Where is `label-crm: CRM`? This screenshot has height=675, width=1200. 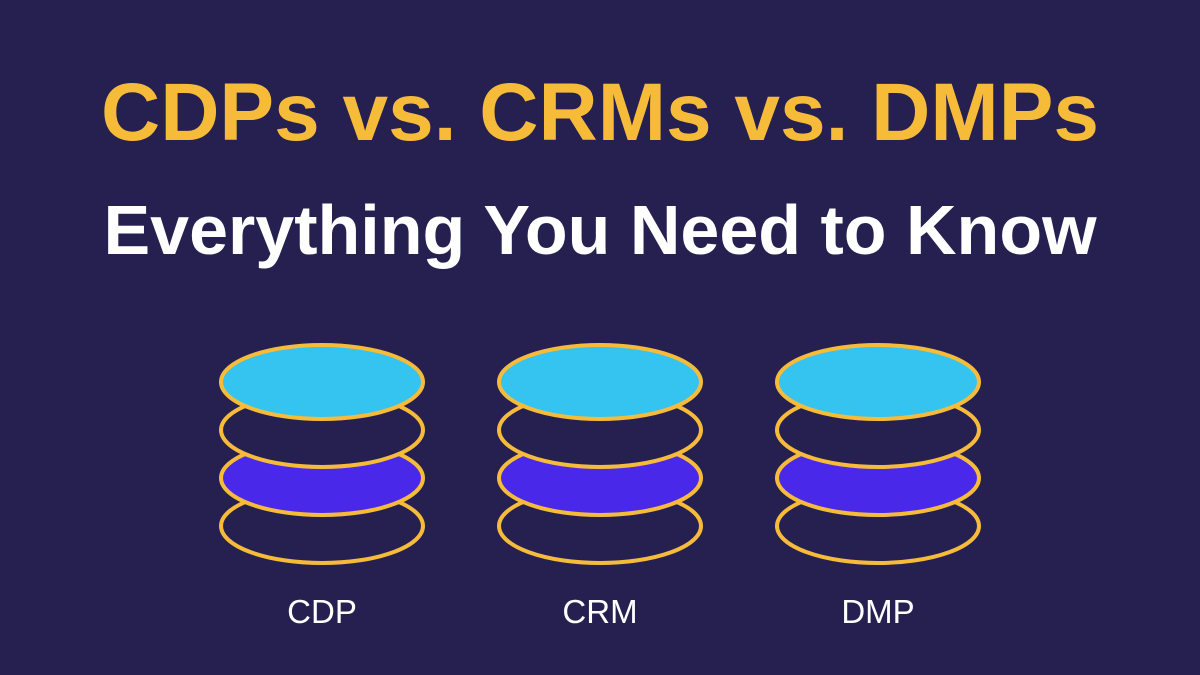
label-crm: CRM is located at coordinates (600, 611).